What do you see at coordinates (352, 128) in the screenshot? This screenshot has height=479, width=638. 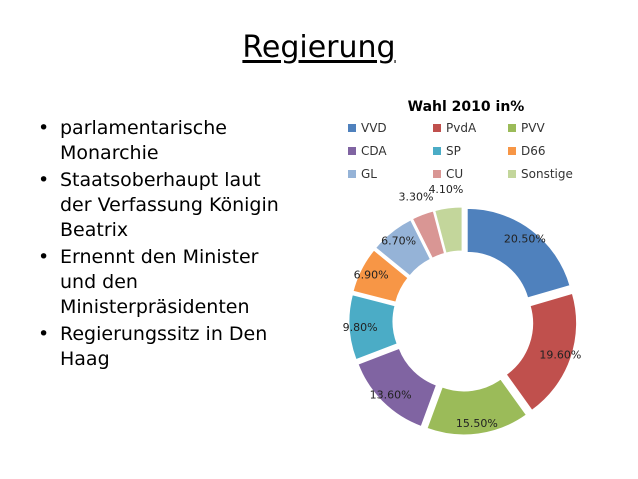 I see `legend-swatch-vvd` at bounding box center [352, 128].